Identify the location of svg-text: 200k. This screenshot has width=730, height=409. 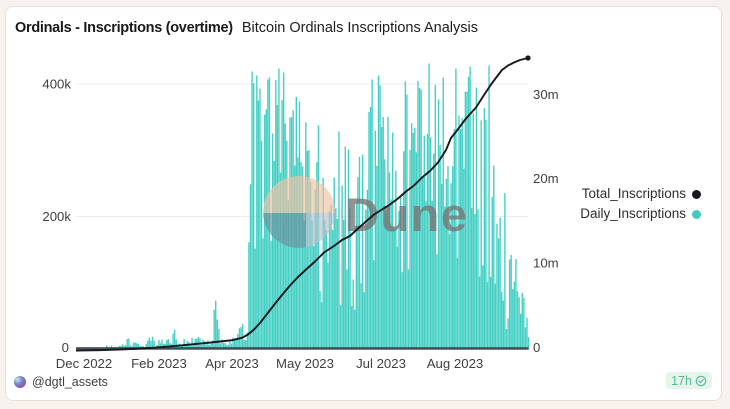
(56, 216).